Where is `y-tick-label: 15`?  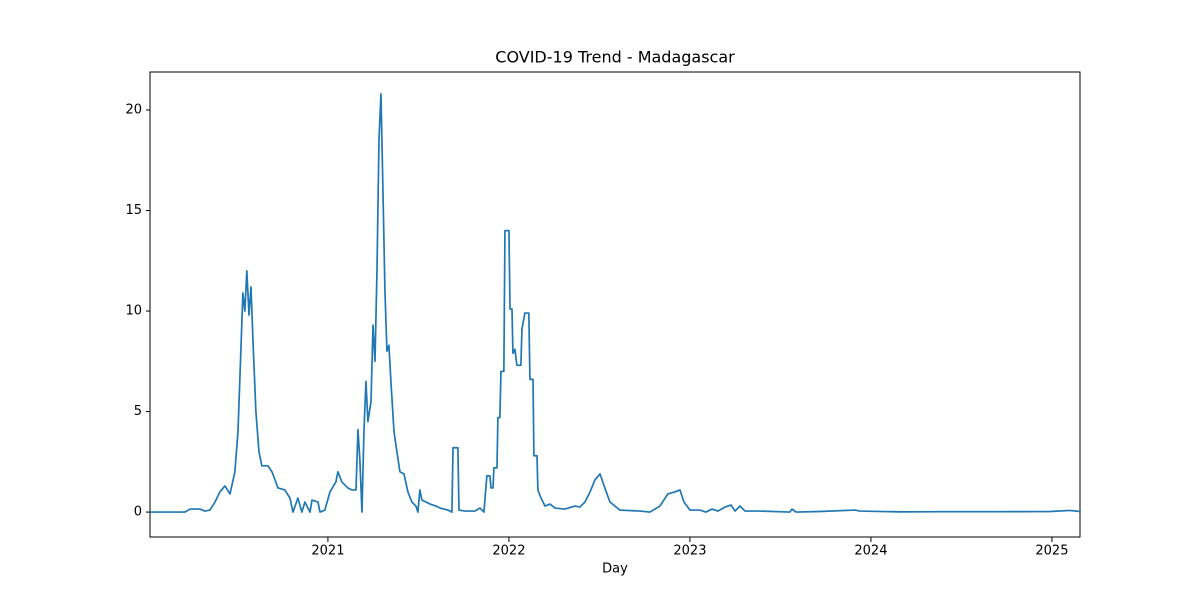
y-tick-label: 15 is located at coordinates (133, 210).